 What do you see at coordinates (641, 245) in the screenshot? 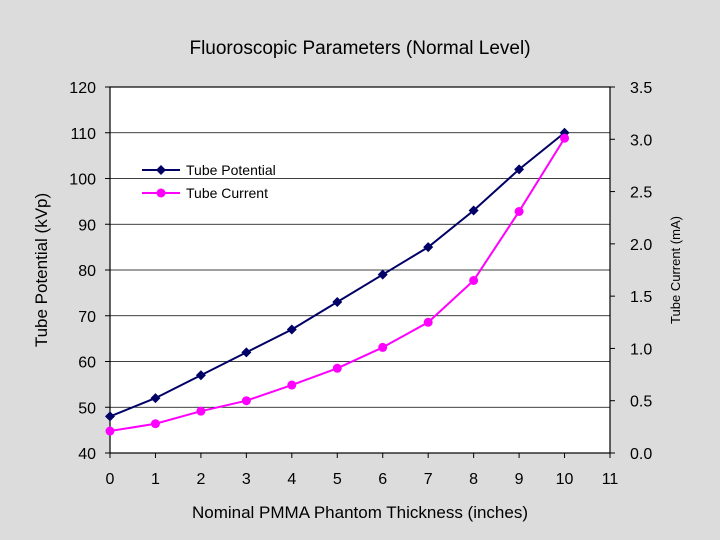
I see `y2-tick-label: 2.0` at bounding box center [641, 245].